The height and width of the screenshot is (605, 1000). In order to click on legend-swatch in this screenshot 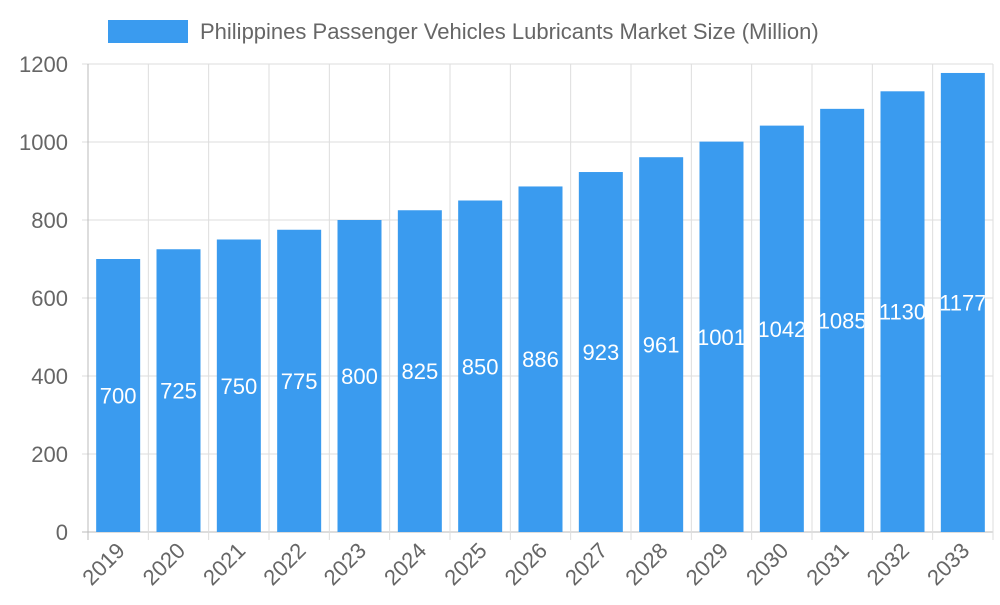, I will do `click(148, 31)`.